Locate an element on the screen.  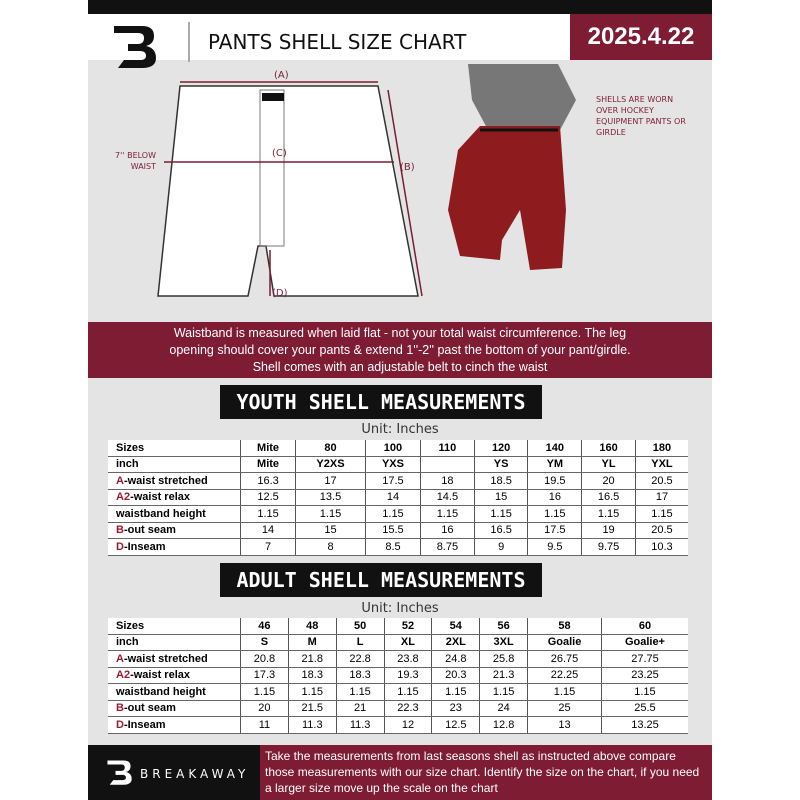
table-cell: 15 is located at coordinates (501, 497).